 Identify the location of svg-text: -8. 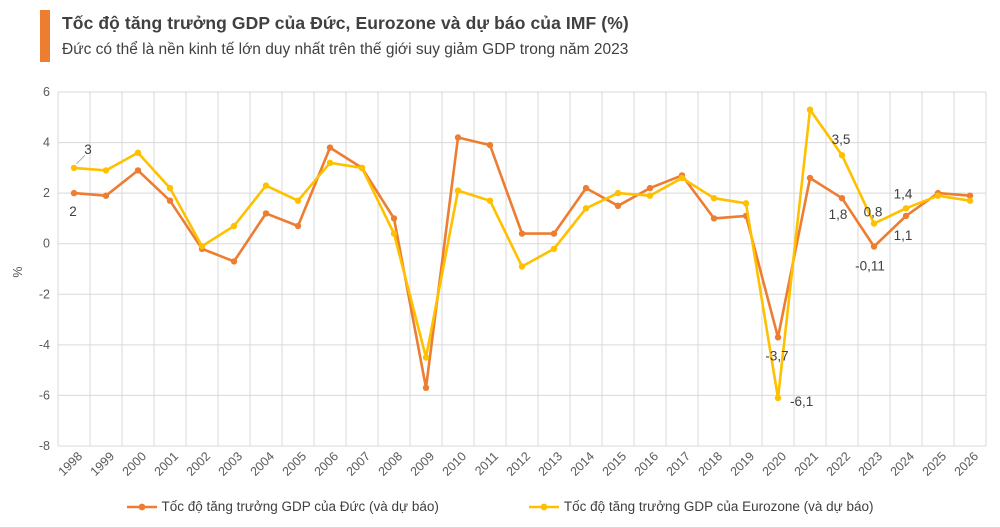
(44, 446).